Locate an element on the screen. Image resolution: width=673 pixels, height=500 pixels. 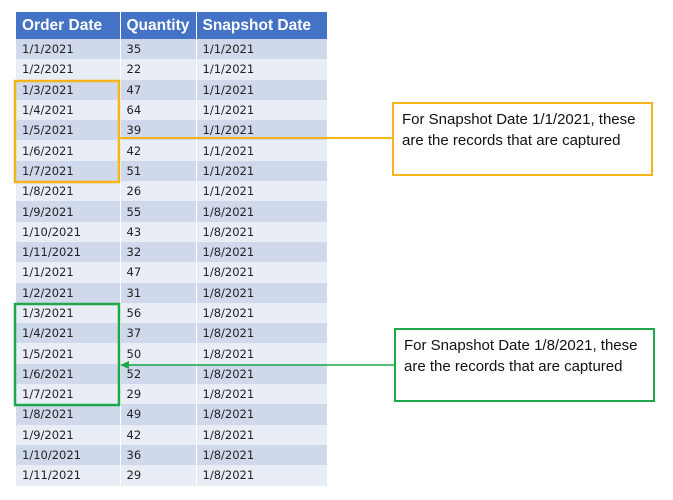
table-row: 1/10/2021 43 1/8/2021 is located at coordinates (171, 231).